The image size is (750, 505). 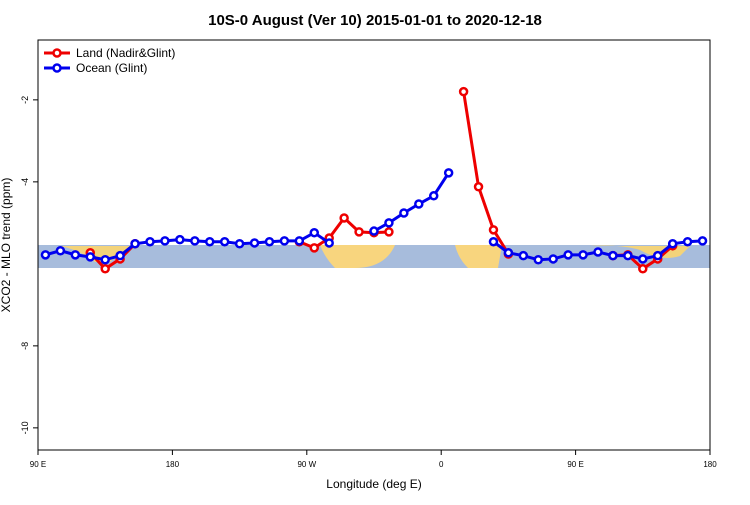 What do you see at coordinates (306, 464) in the screenshot?
I see `x-tick-label: 90 W` at bounding box center [306, 464].